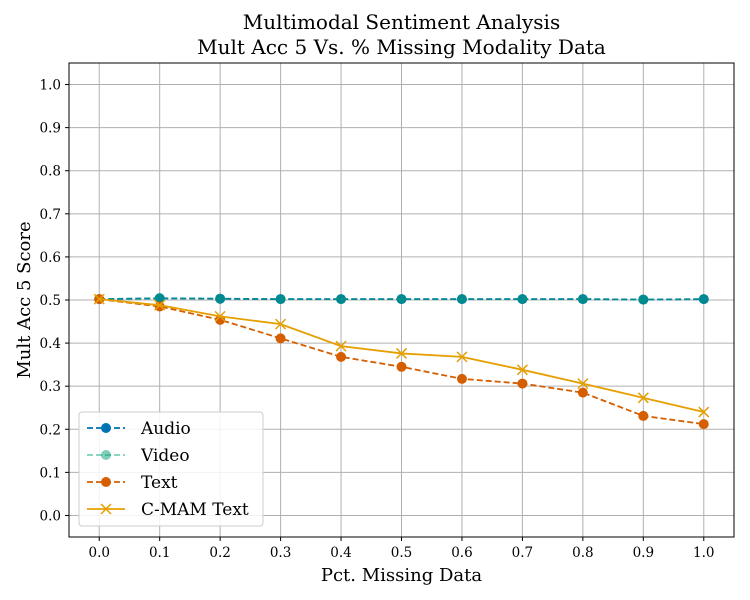 This screenshot has width=750, height=600. I want to click on y-axis-label: Mult Acc 5 Score, so click(24, 299).